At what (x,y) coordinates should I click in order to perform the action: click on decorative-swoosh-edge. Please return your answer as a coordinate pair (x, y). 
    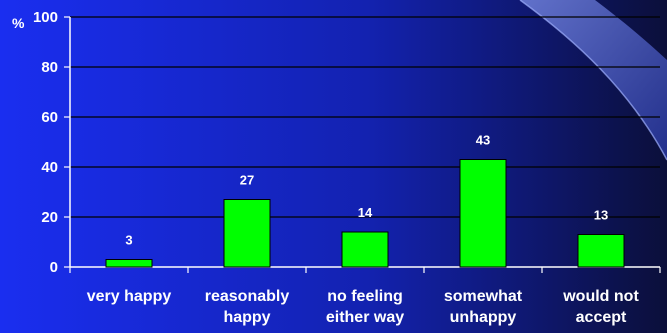
    Looking at the image, I should click on (593, 80).